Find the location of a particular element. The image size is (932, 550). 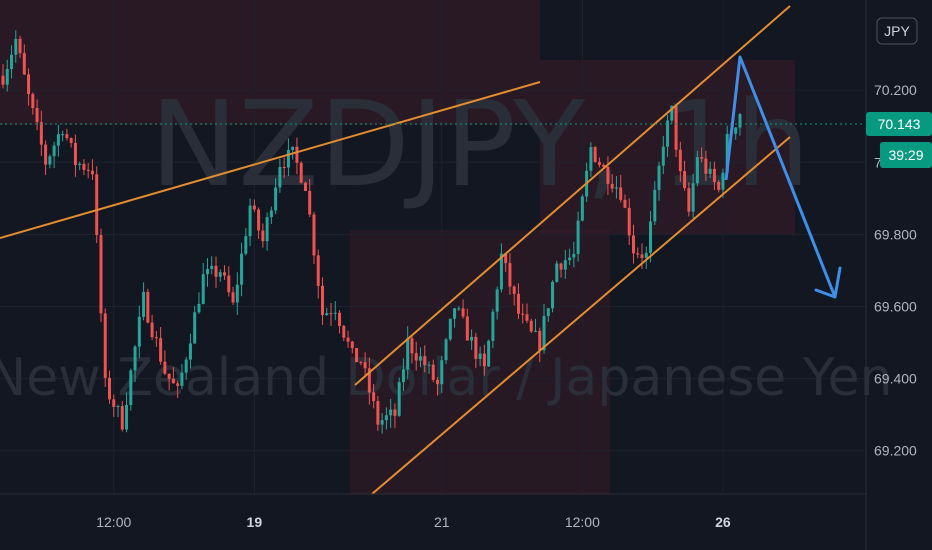

last-price-tag is located at coordinates (899, 124).